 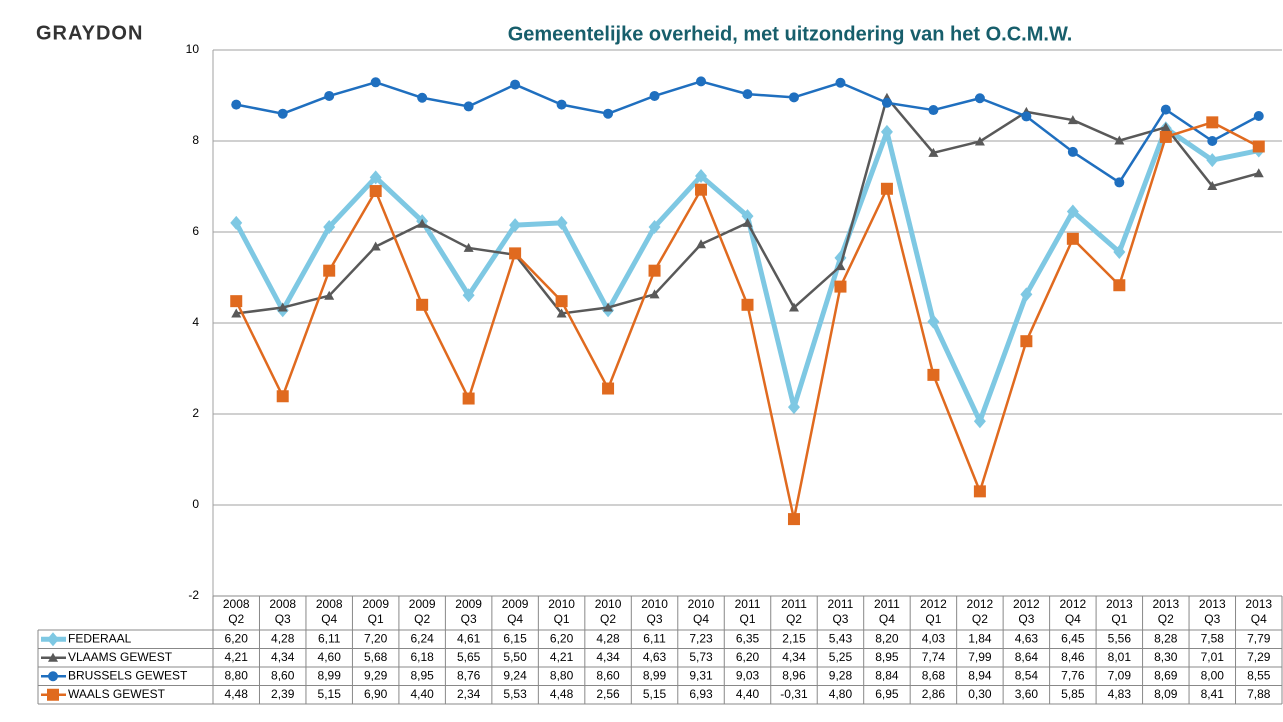 I want to click on legend-label: VLAAMS GEWEST, so click(x=120, y=657).